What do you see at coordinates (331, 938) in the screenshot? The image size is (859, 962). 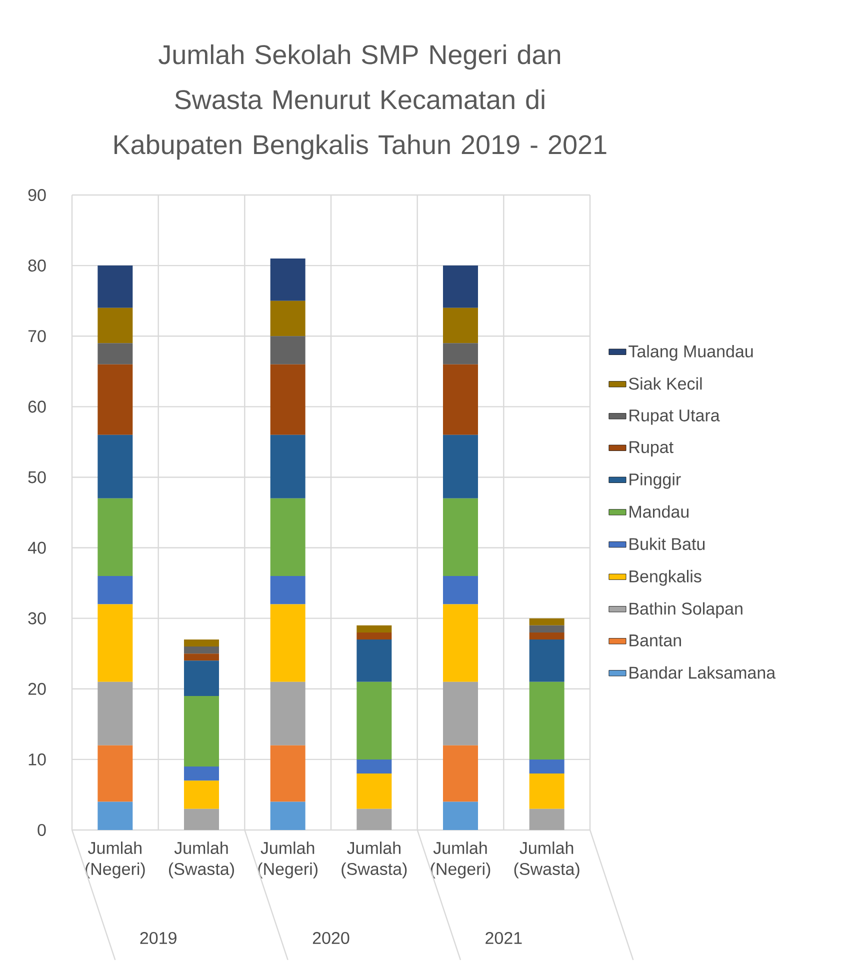 I see `text: 2020` at bounding box center [331, 938].